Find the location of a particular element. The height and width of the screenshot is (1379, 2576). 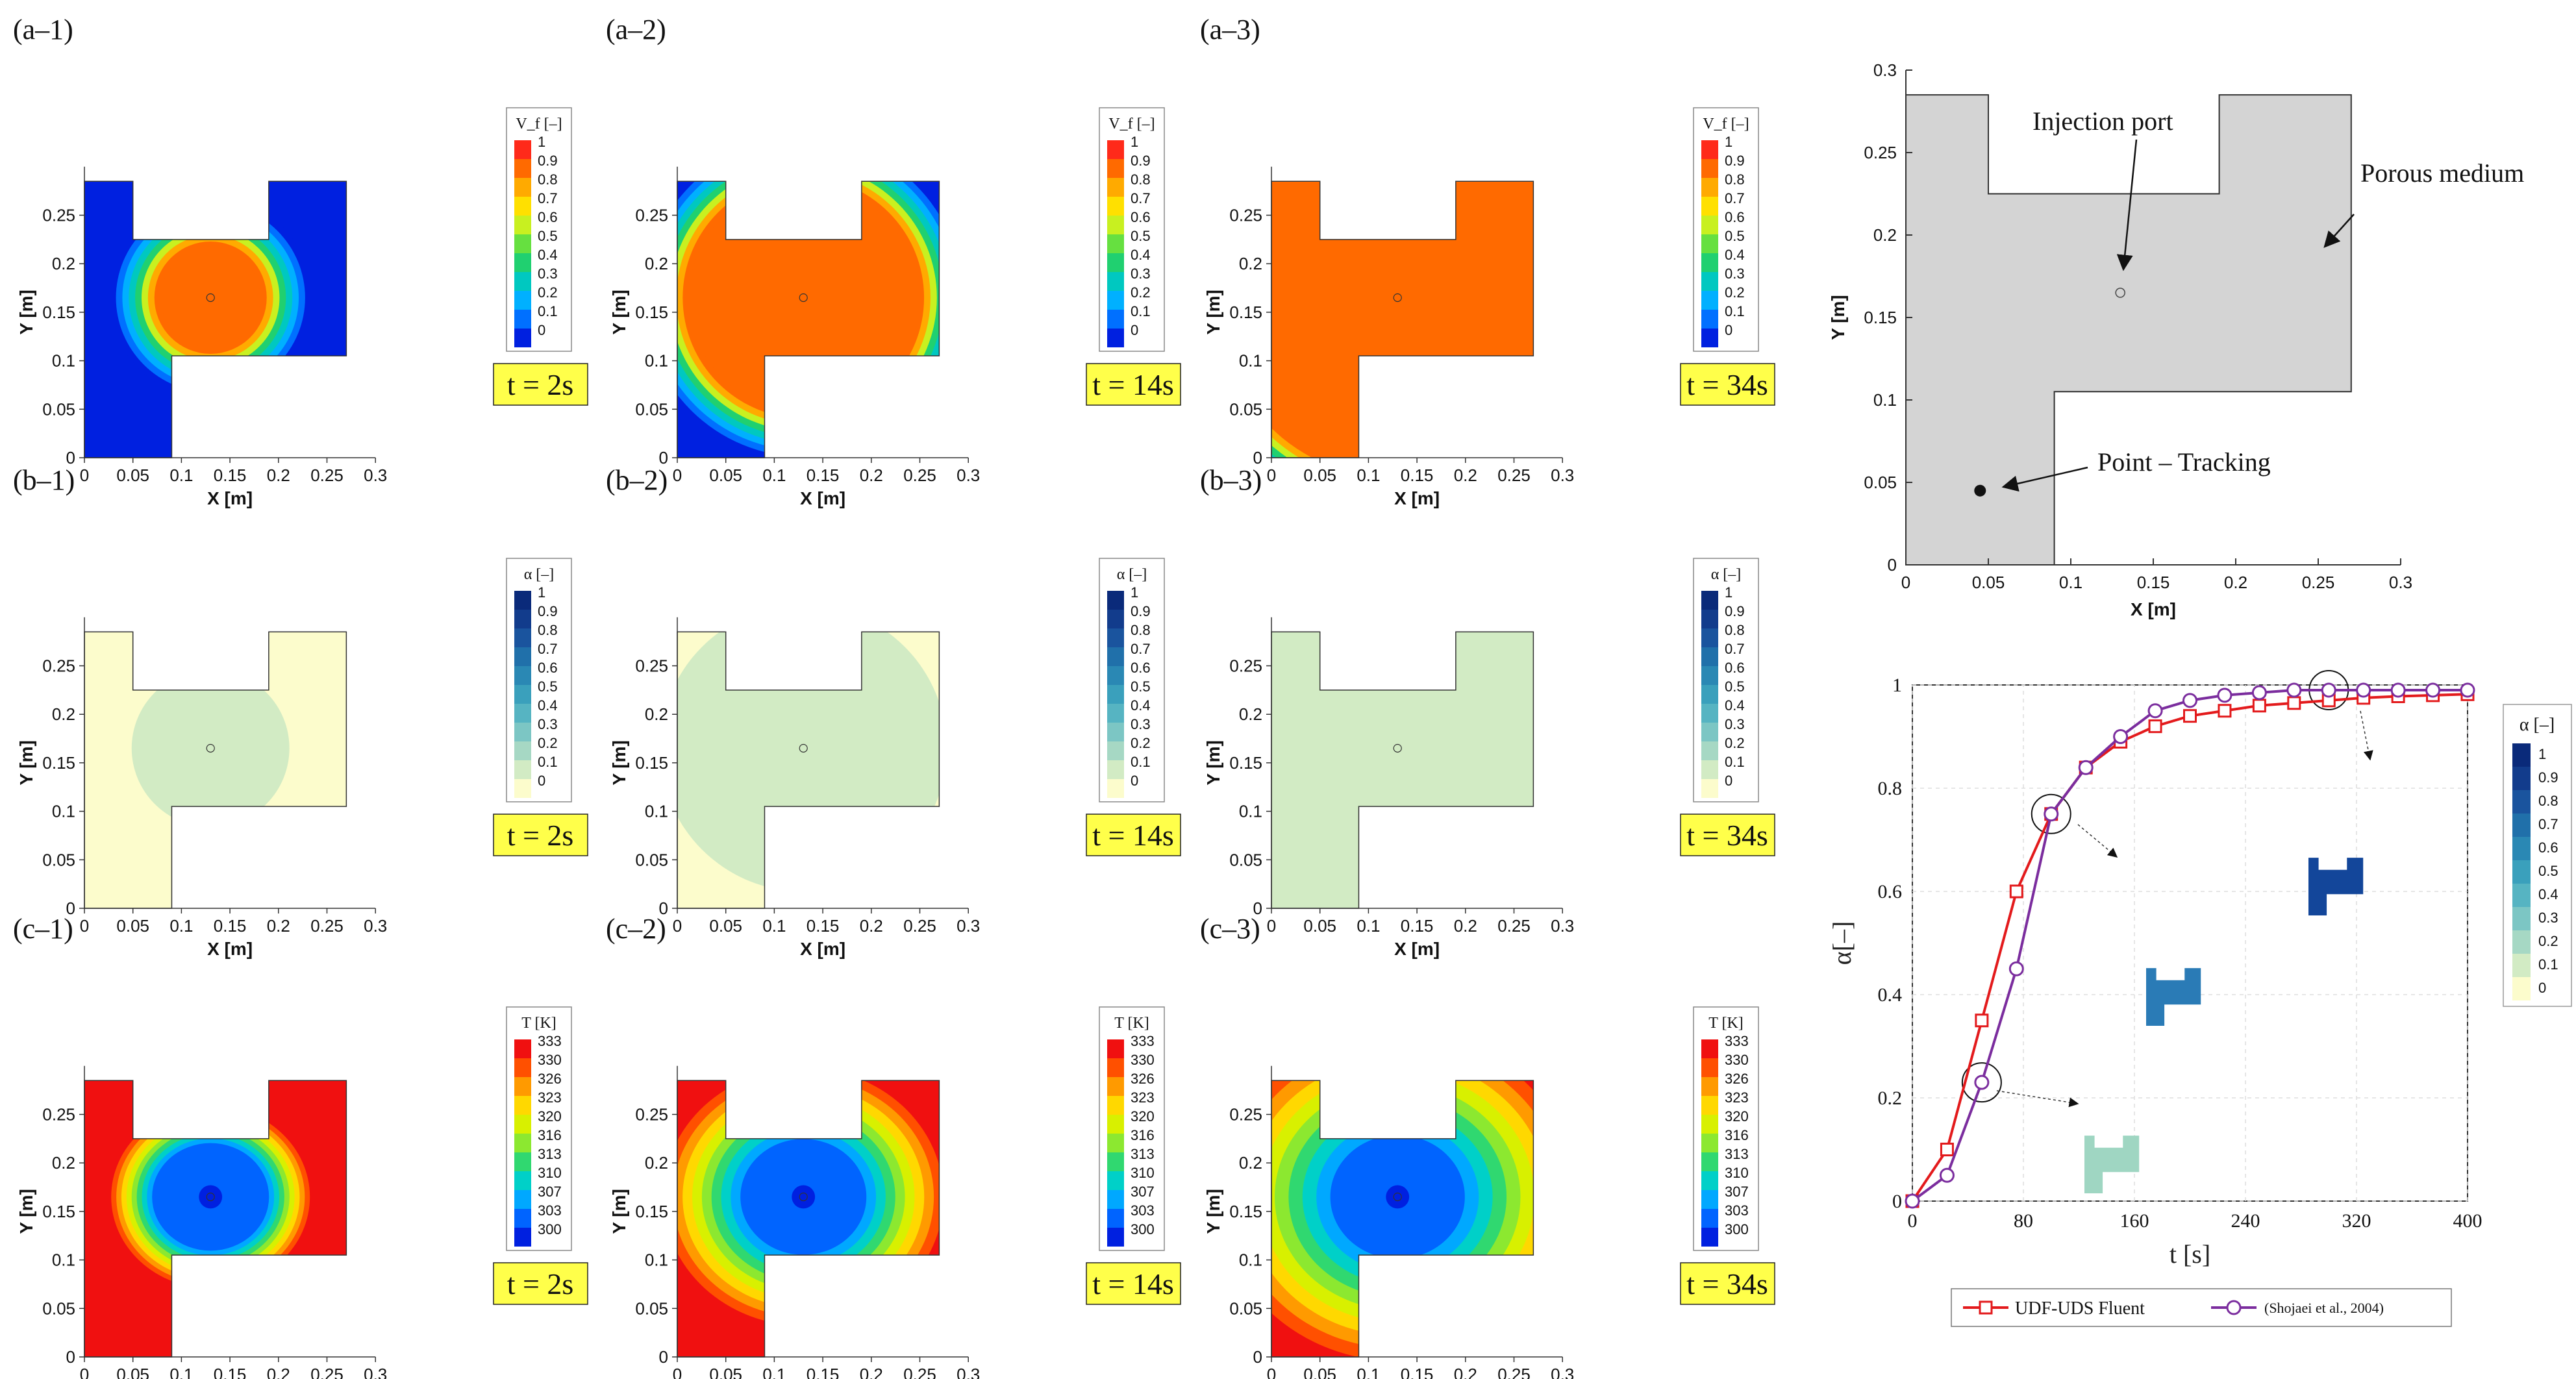

geo-x-tick-label: 0.15 is located at coordinates (2153, 582).